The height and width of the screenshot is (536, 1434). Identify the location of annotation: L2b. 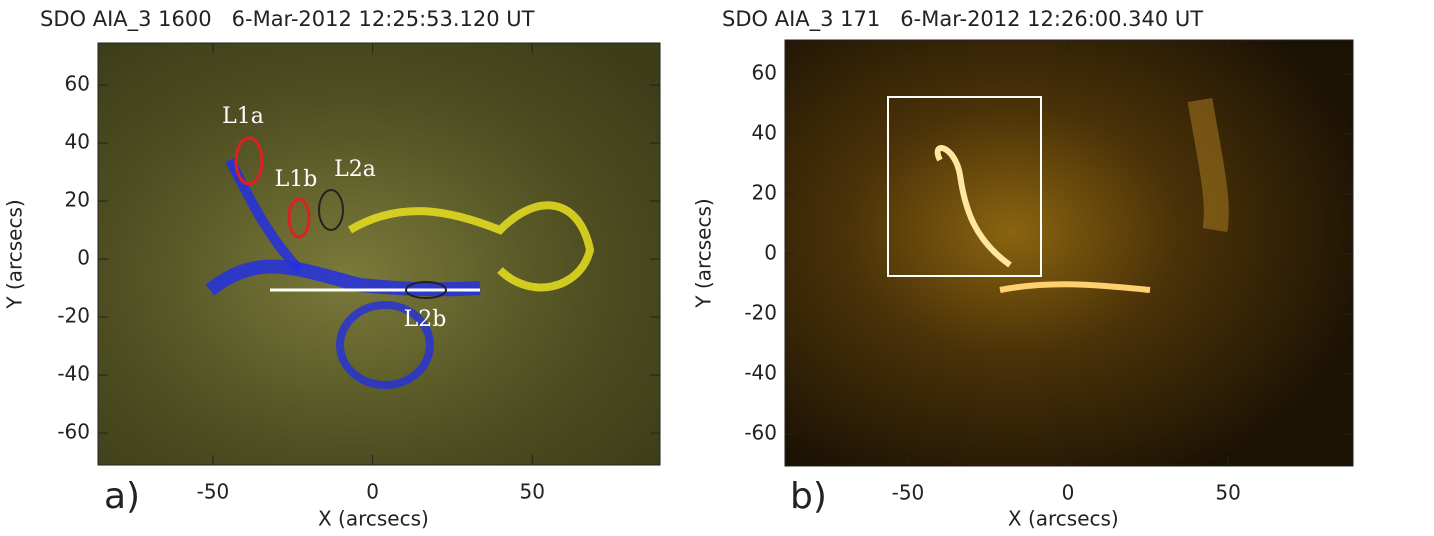
(425, 319).